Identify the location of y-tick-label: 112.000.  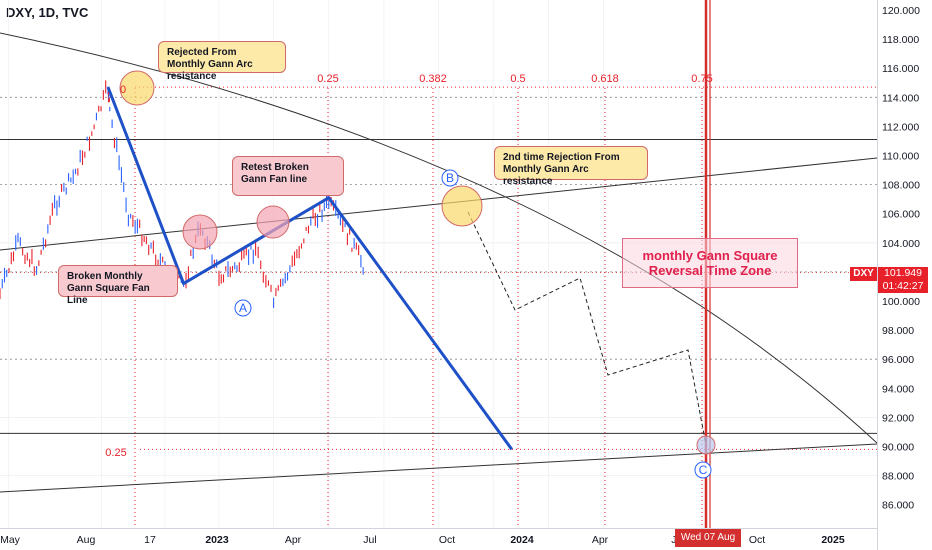
(900, 127).